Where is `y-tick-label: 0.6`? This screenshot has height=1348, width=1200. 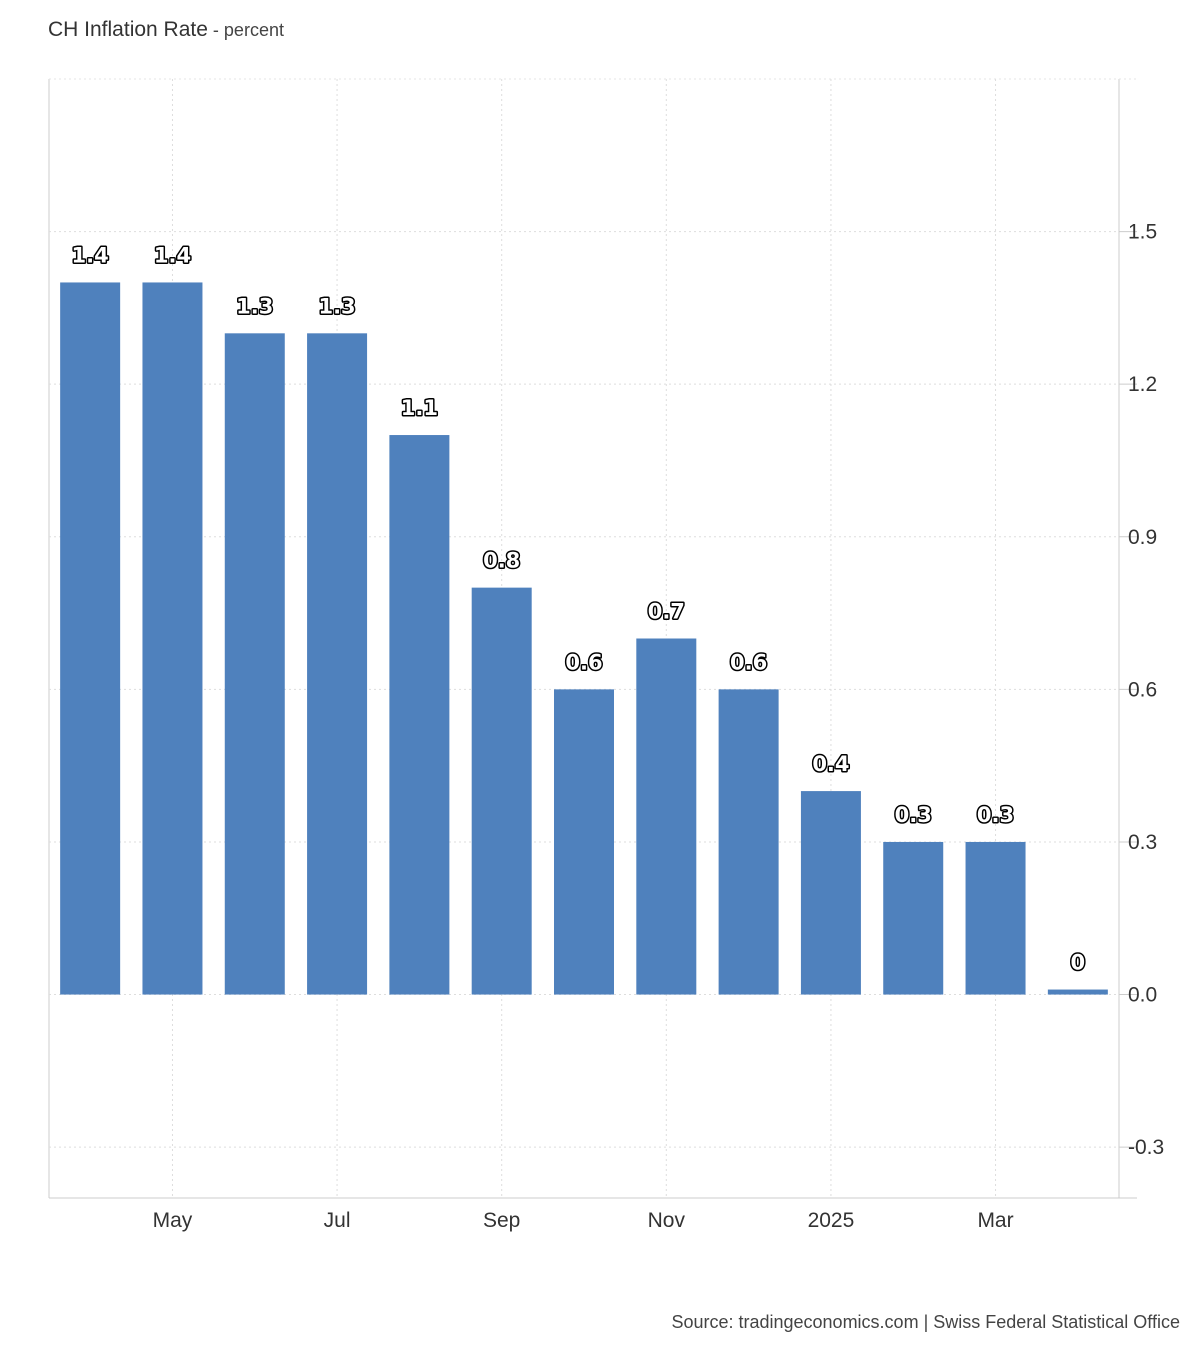 y-tick-label: 0.6 is located at coordinates (1142, 689).